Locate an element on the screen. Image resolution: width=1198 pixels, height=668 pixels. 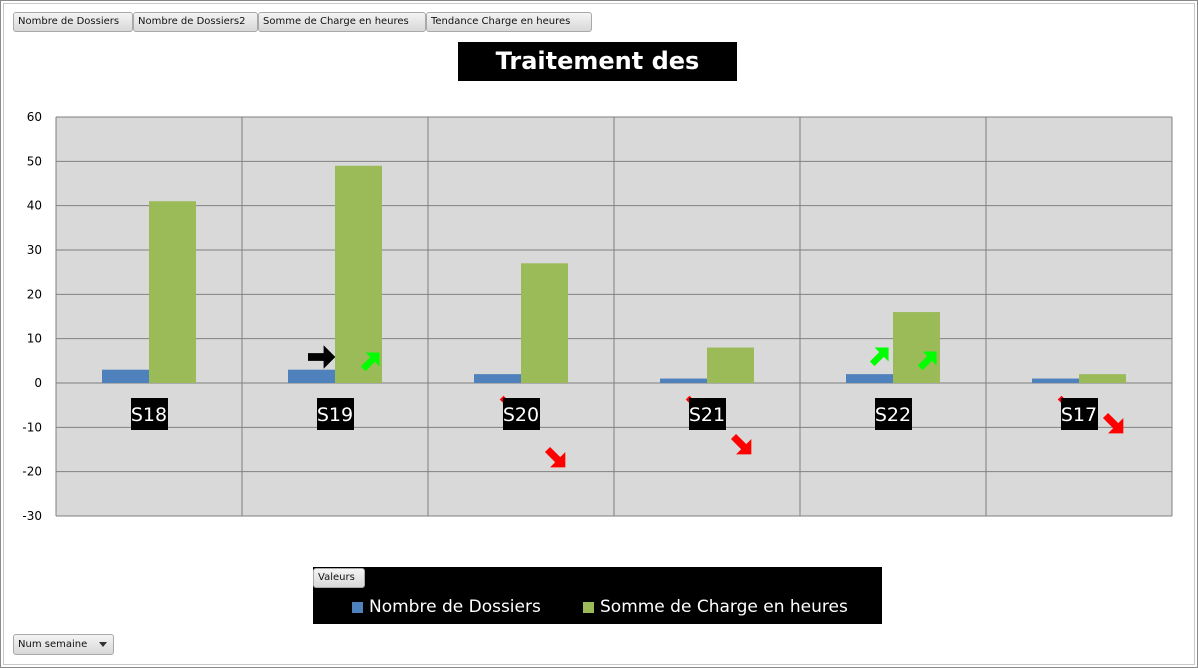
field-button-tendance-charge: Tendance Charge en heures is located at coordinates (509, 22).